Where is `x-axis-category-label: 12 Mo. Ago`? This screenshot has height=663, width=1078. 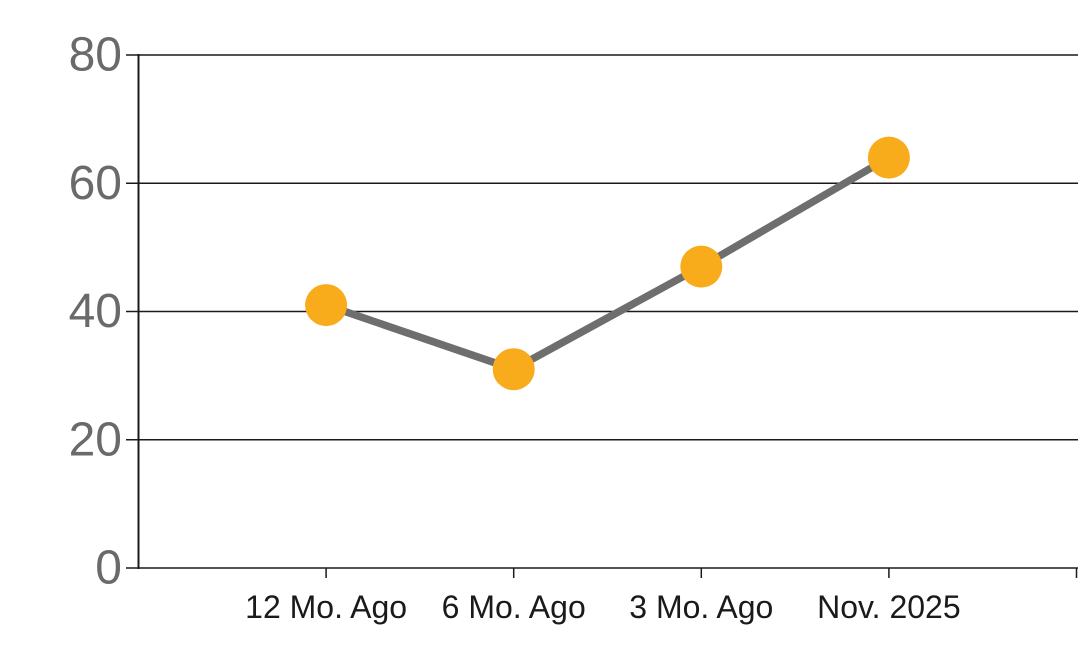 x-axis-category-label: 12 Mo. Ago is located at coordinates (326, 607).